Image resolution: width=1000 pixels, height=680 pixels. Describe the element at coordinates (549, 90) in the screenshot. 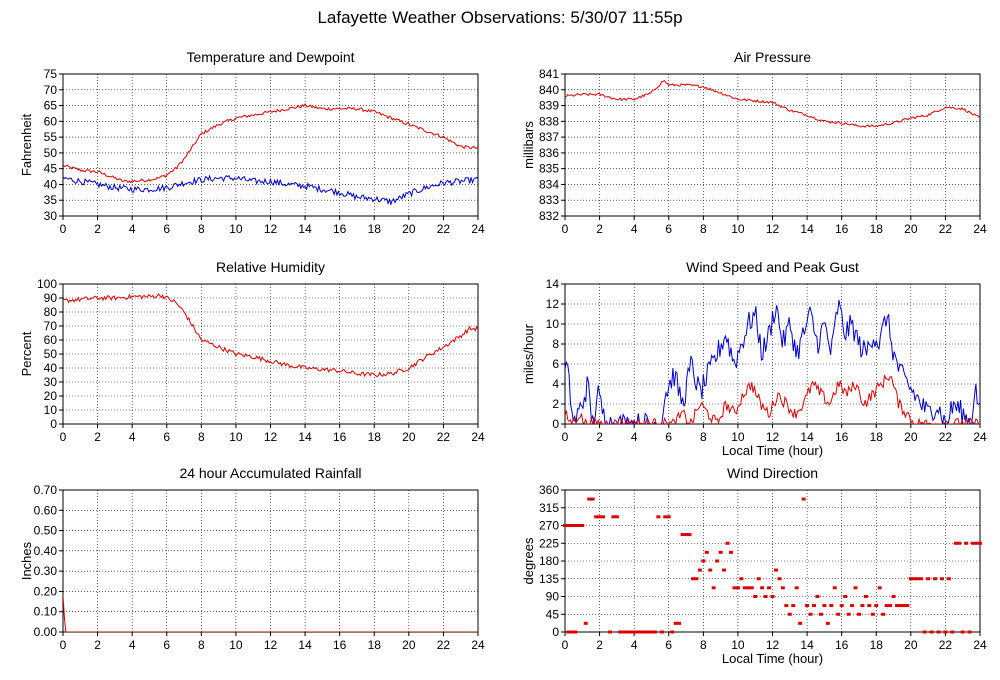

I see `y-tick-label: 840` at that location.